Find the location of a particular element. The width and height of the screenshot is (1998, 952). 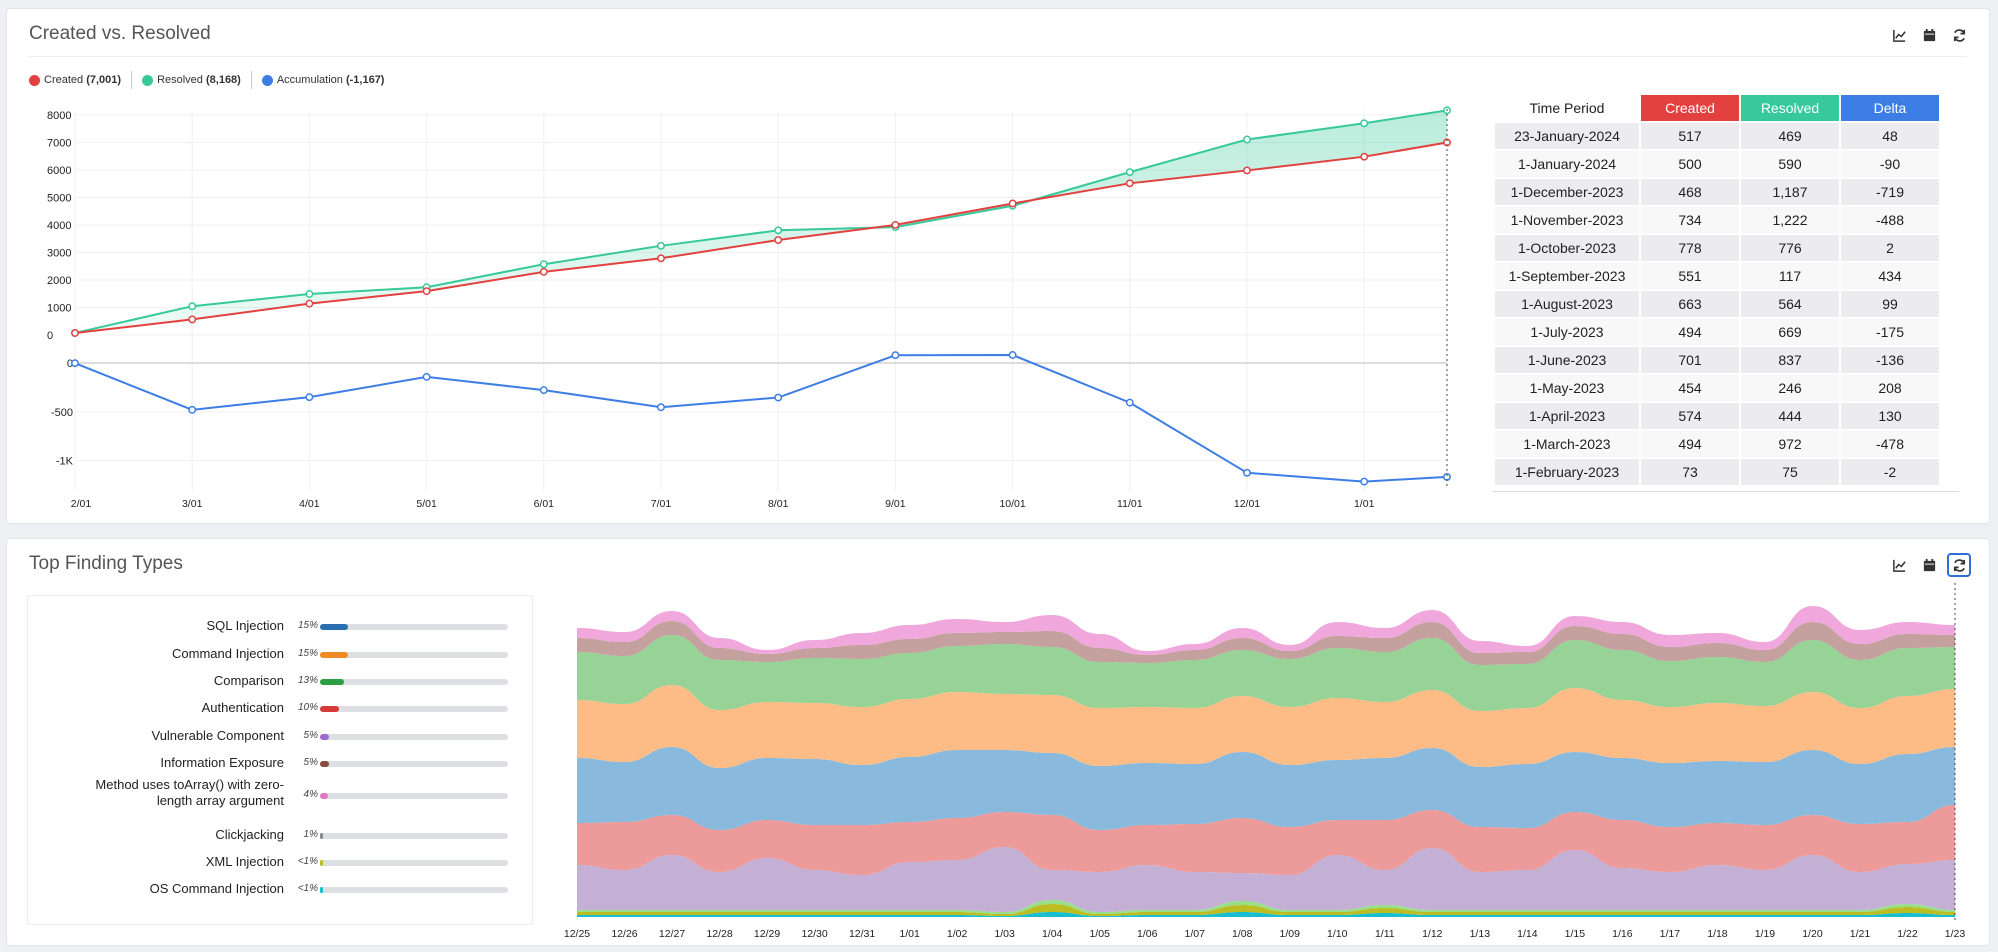

legend-created-dot is located at coordinates (34, 80).